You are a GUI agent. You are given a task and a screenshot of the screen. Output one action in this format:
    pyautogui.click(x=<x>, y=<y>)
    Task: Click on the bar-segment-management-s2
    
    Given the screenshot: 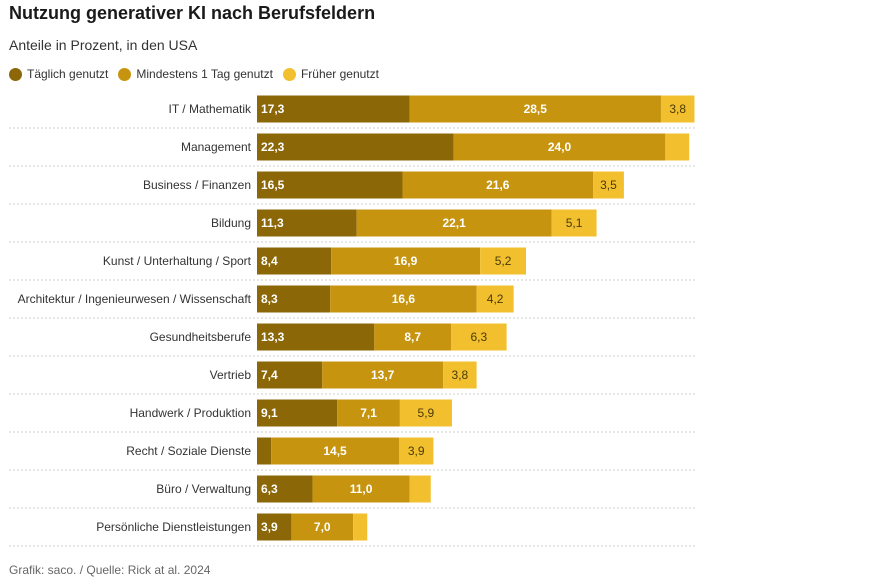 What is the action you would take?
    pyautogui.click(x=677, y=147)
    